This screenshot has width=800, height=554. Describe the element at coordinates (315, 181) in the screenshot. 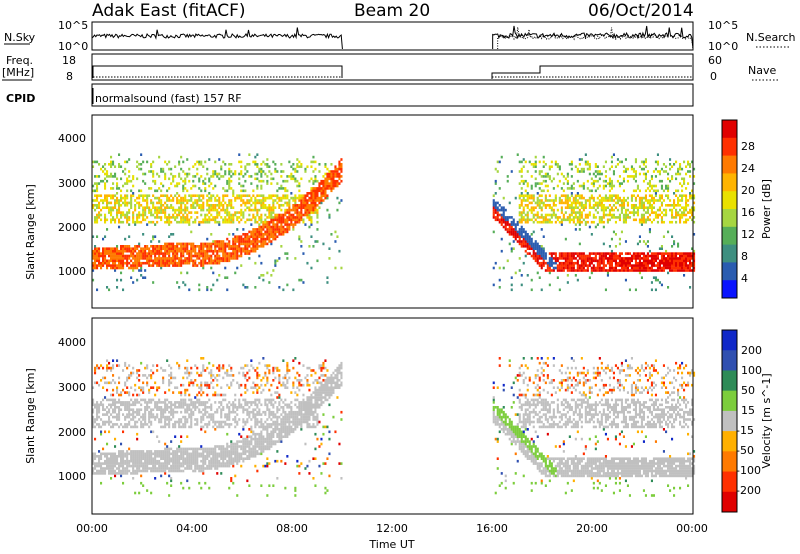

I see `pow-cell-2096` at that location.